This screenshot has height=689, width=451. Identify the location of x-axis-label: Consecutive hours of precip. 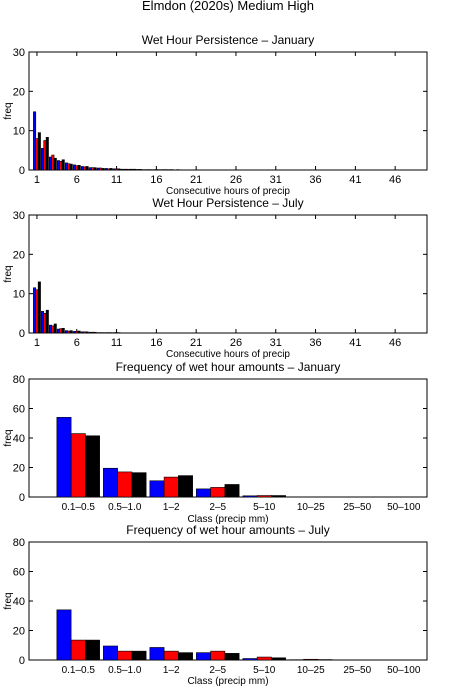
(228, 354).